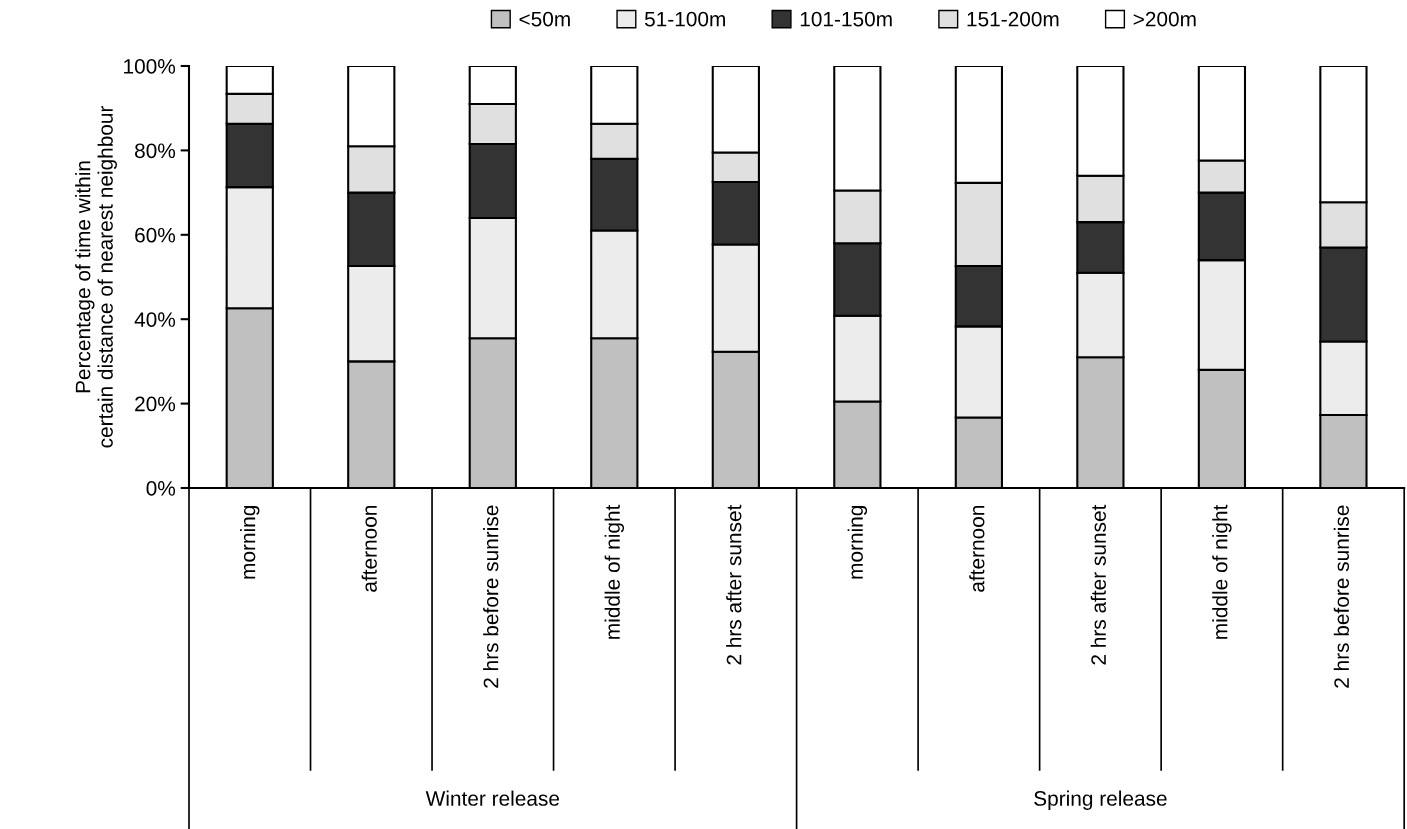 Image resolution: width=1407 pixels, height=829 pixels. Describe the element at coordinates (155, 235) in the screenshot. I see `y-tick-label: 60%` at that location.